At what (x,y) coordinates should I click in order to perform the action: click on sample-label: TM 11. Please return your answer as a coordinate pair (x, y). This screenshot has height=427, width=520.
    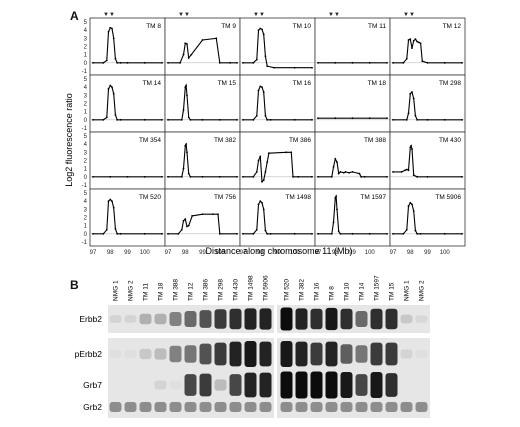
    Looking at the image, I should click on (377, 26).